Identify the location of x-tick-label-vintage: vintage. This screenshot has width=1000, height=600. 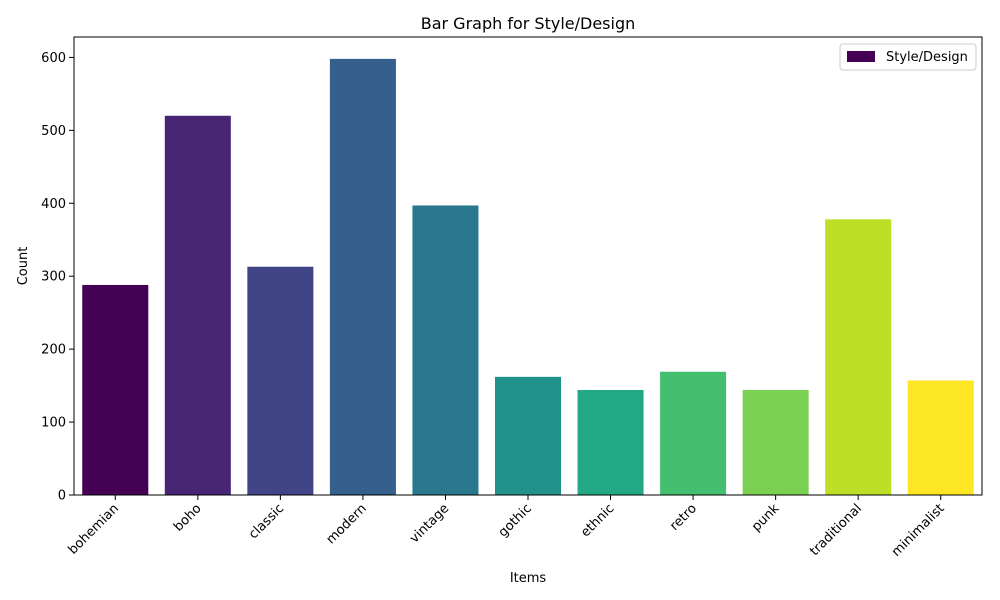
(429, 523).